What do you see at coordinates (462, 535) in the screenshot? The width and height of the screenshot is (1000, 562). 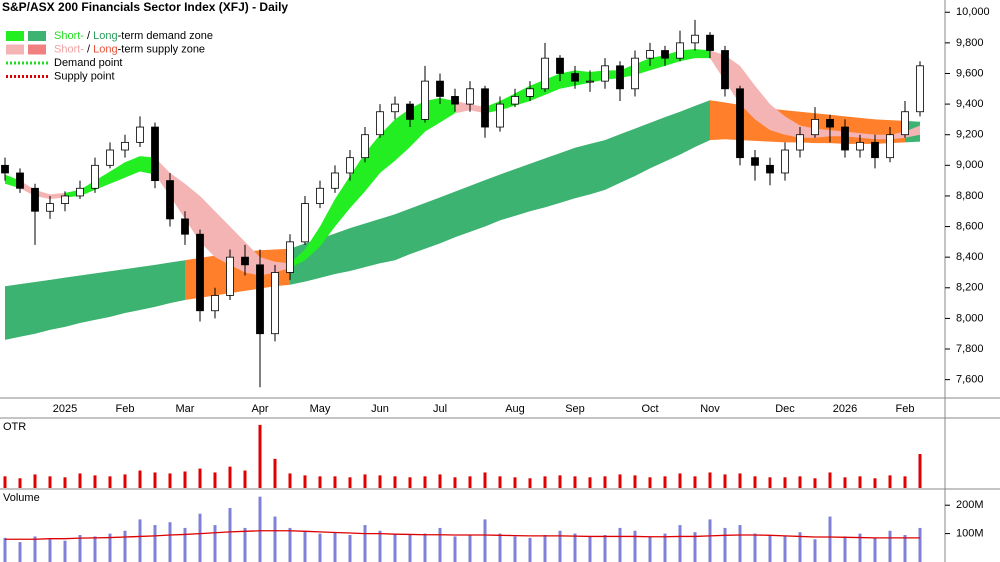 I see `average-line` at bounding box center [462, 535].